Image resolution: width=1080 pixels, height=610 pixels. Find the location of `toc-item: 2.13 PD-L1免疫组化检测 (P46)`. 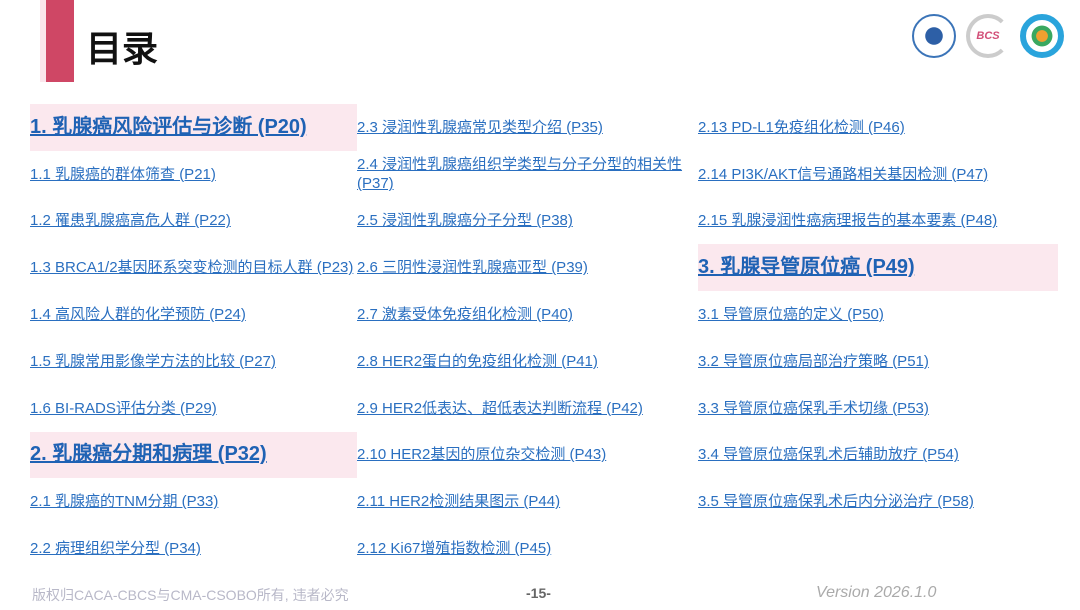

toc-item: 2.13 PD-L1免疫组化检测 (P46) is located at coordinates (878, 127).